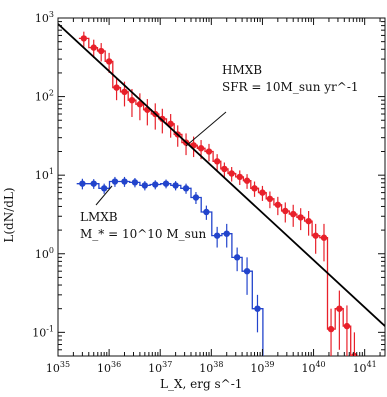  What do you see at coordinates (44, 96) in the screenshot?
I see `y-tick-label: 10²` at bounding box center [44, 96].